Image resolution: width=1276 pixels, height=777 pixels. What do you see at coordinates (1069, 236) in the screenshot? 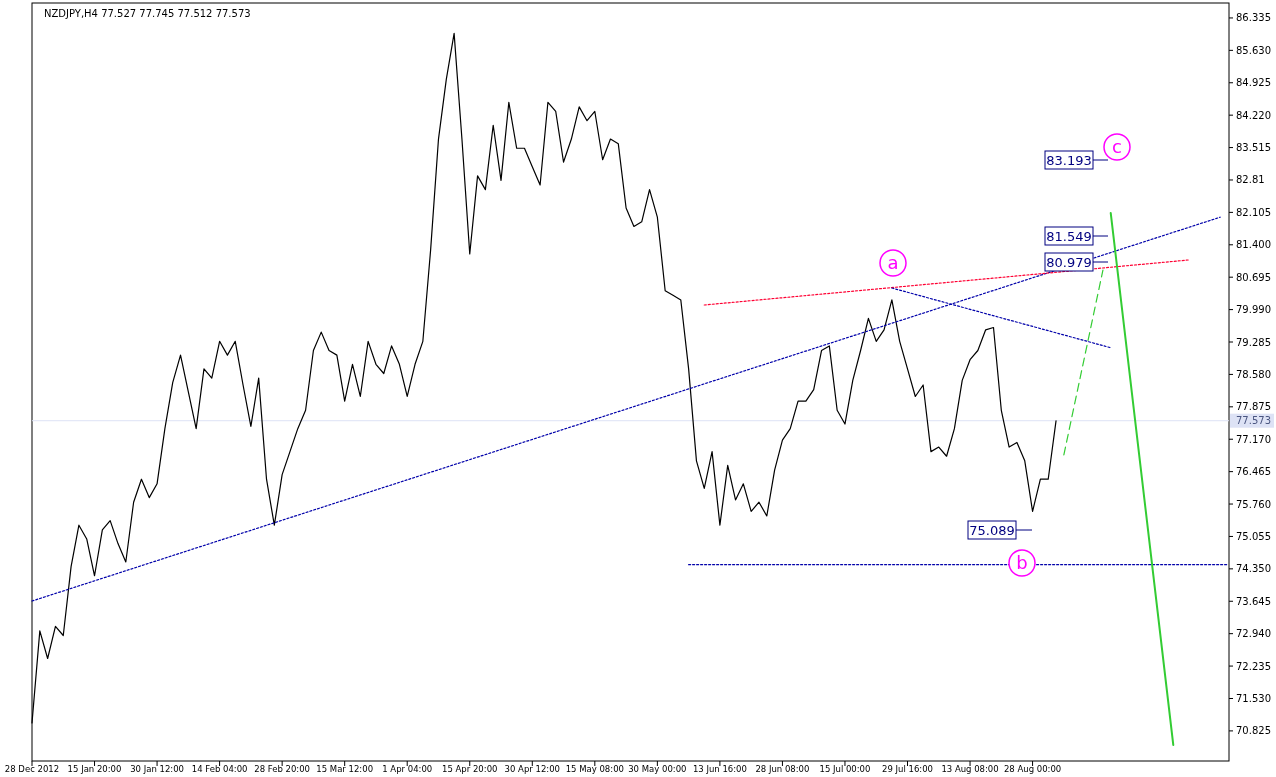
I see `annotation: 81.549` at bounding box center [1069, 236].